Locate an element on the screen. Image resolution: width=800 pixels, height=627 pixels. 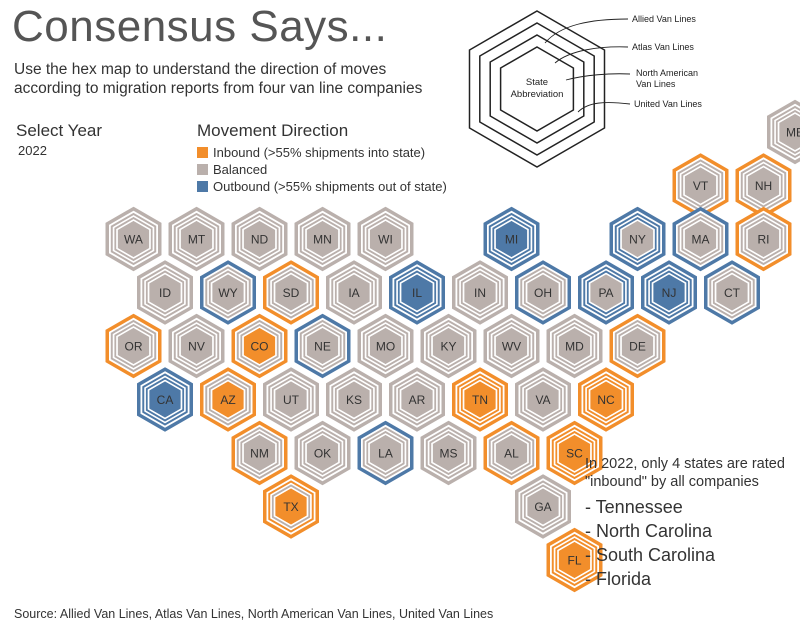
legend-swatch-outbound is located at coordinates (202, 186).